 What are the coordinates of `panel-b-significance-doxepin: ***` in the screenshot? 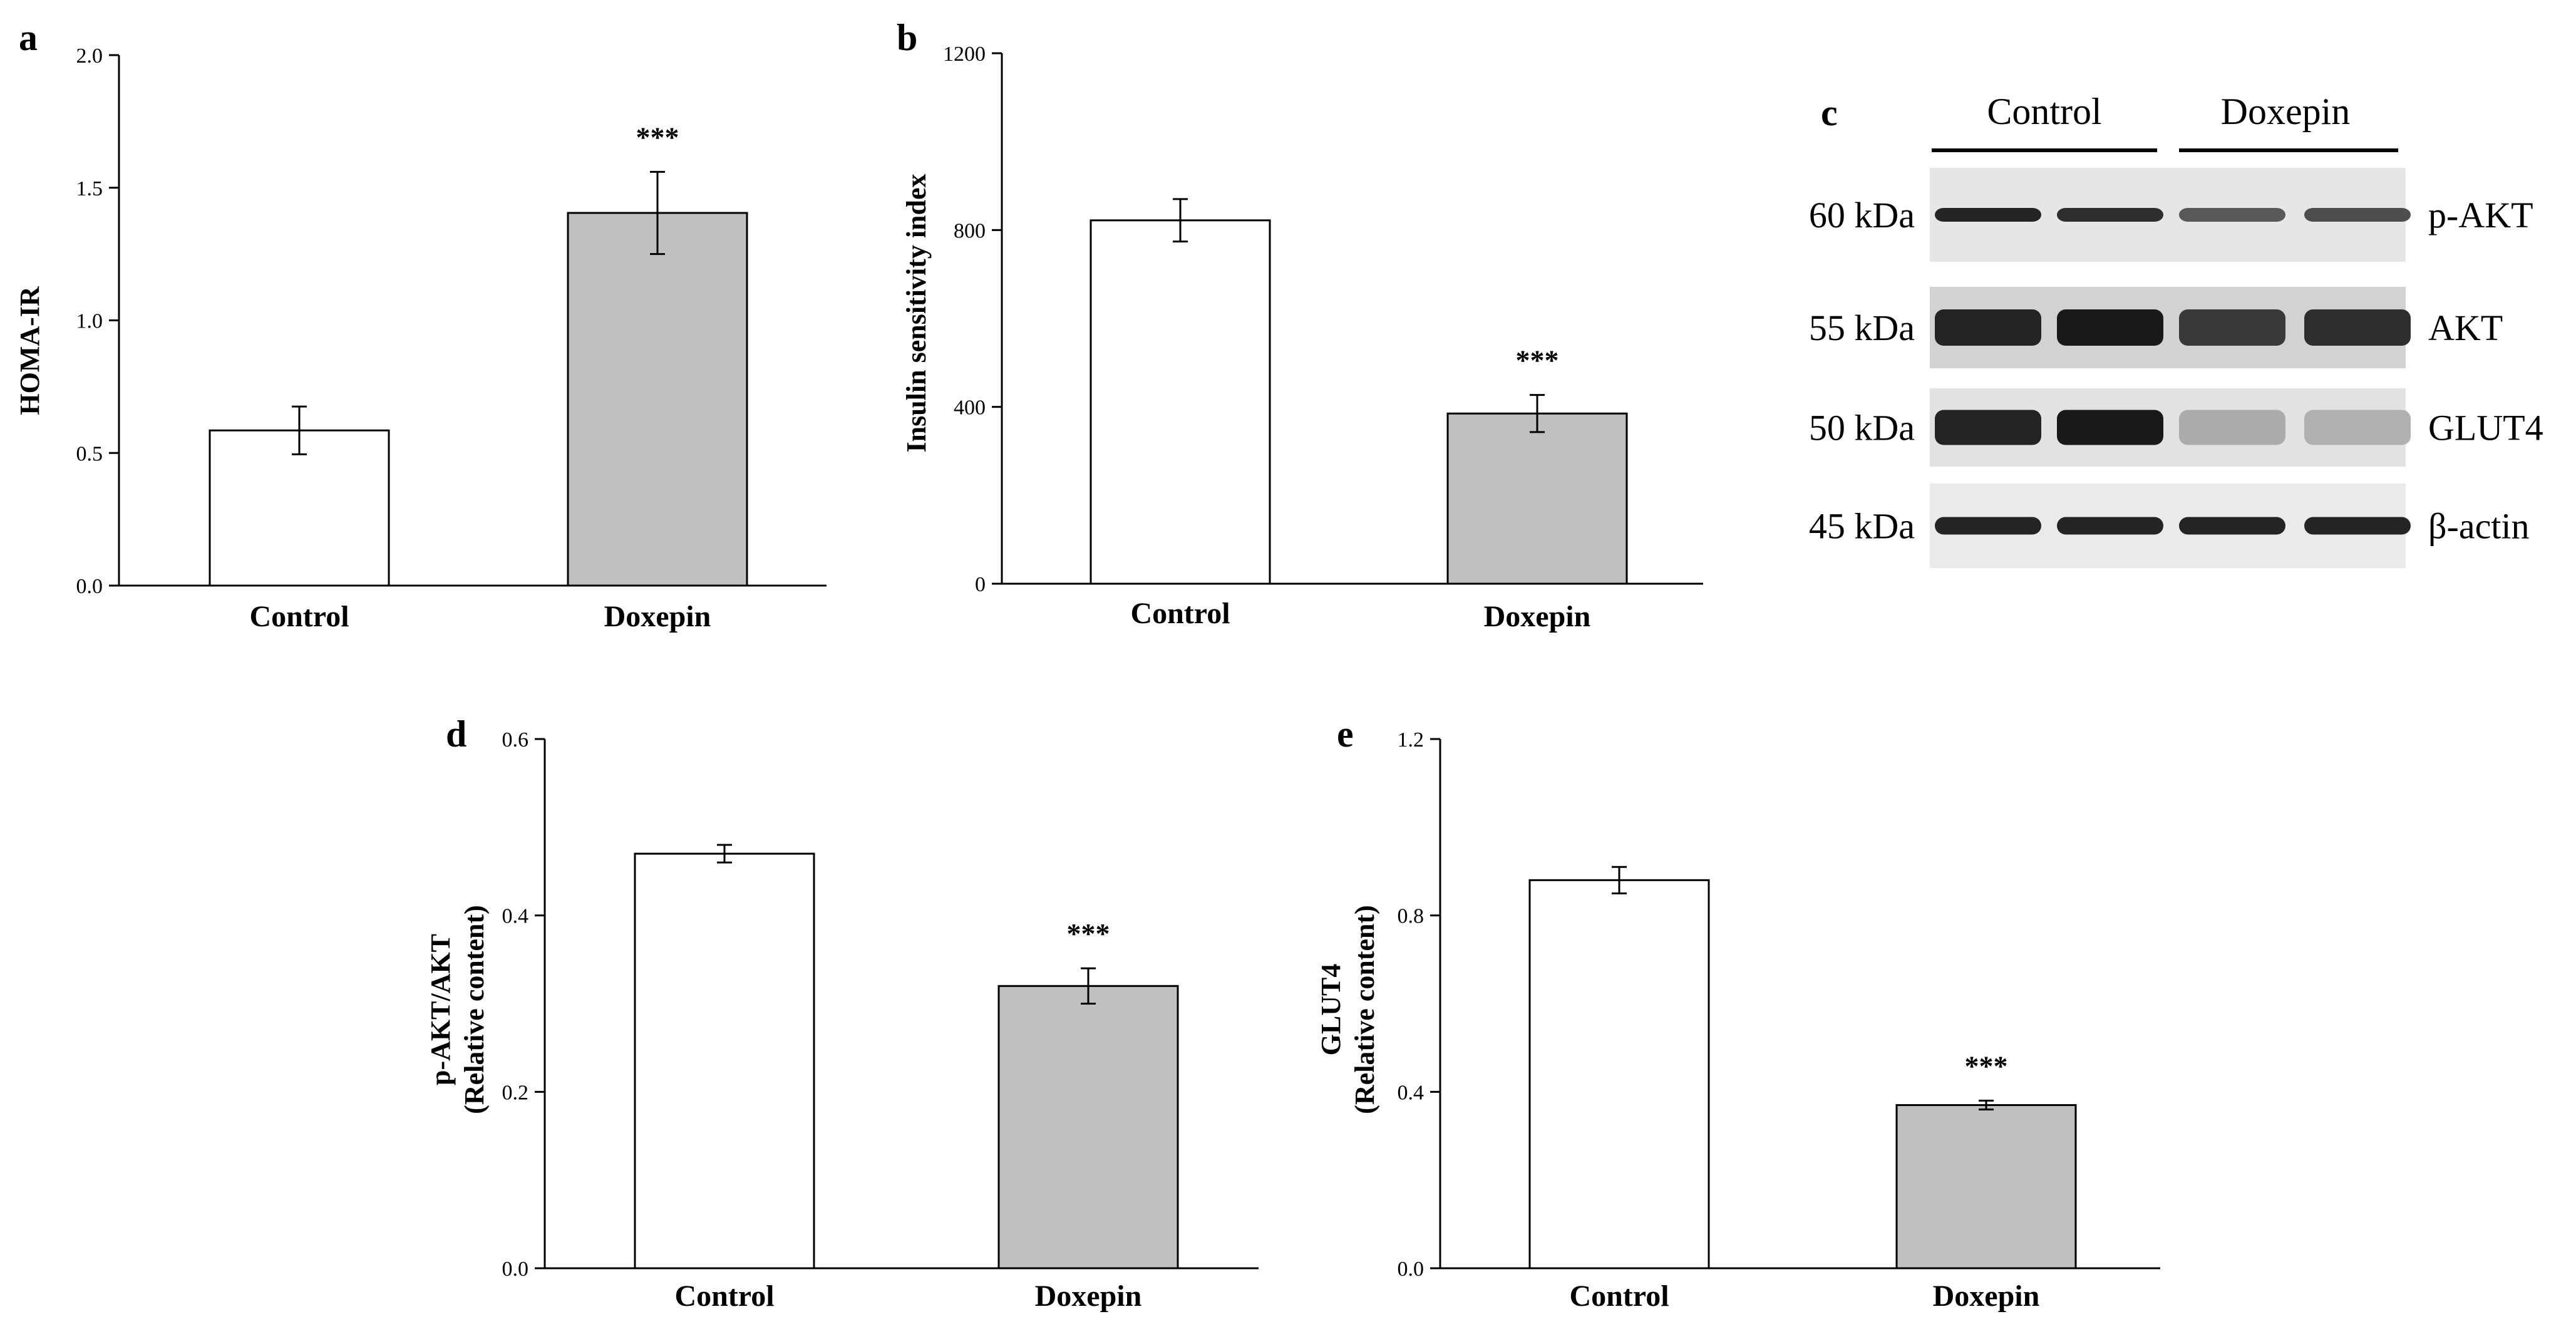 It's located at (1538, 360).